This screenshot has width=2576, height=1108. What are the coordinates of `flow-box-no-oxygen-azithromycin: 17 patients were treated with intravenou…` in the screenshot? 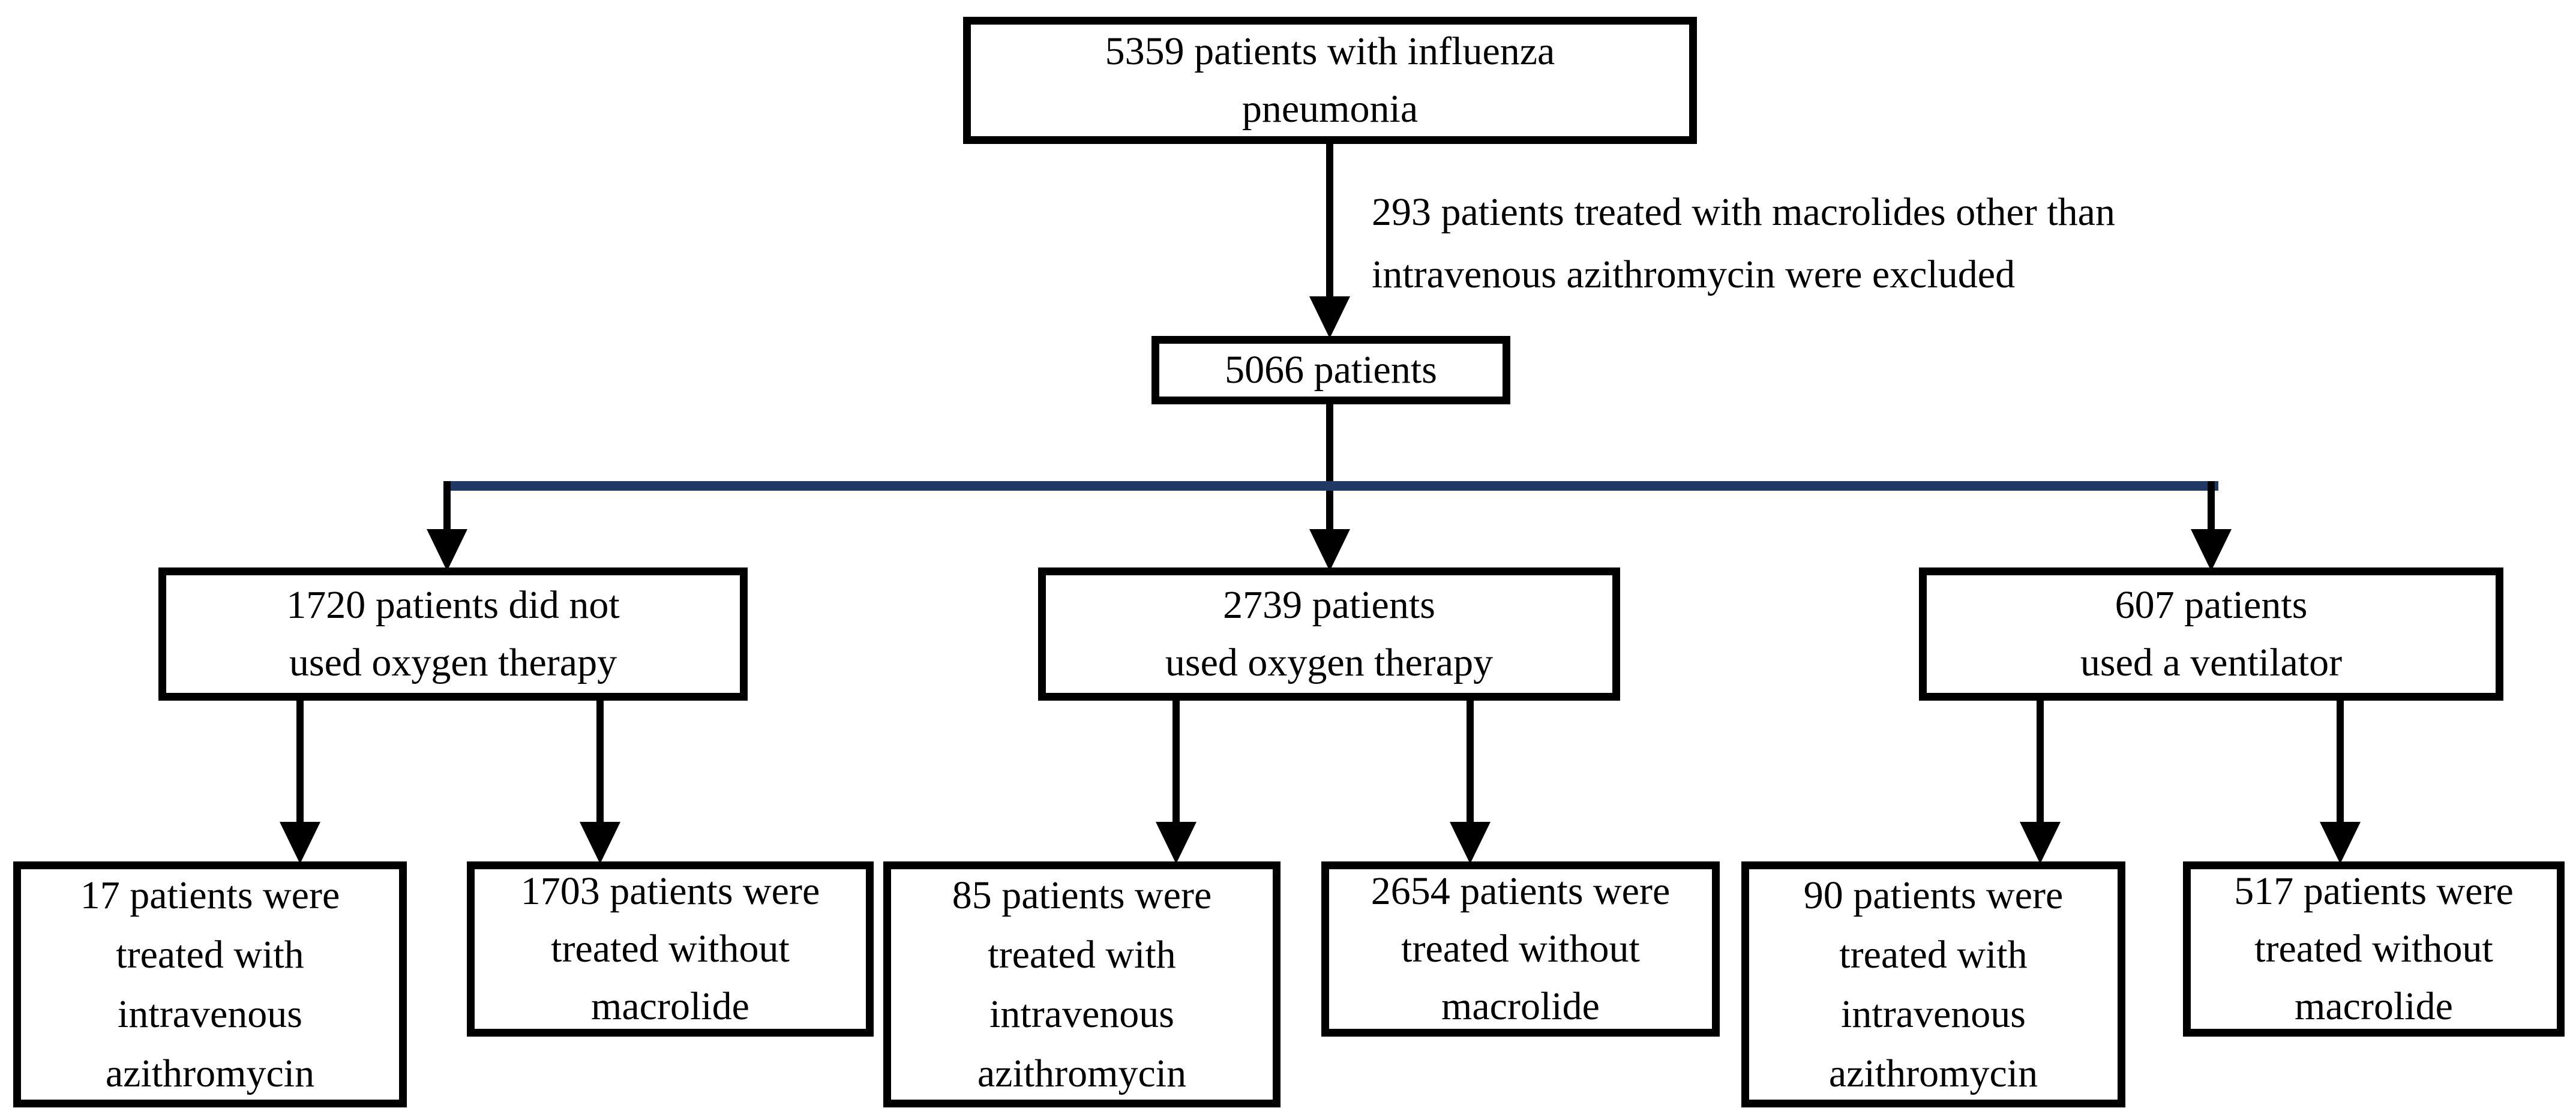 It's located at (210, 984).